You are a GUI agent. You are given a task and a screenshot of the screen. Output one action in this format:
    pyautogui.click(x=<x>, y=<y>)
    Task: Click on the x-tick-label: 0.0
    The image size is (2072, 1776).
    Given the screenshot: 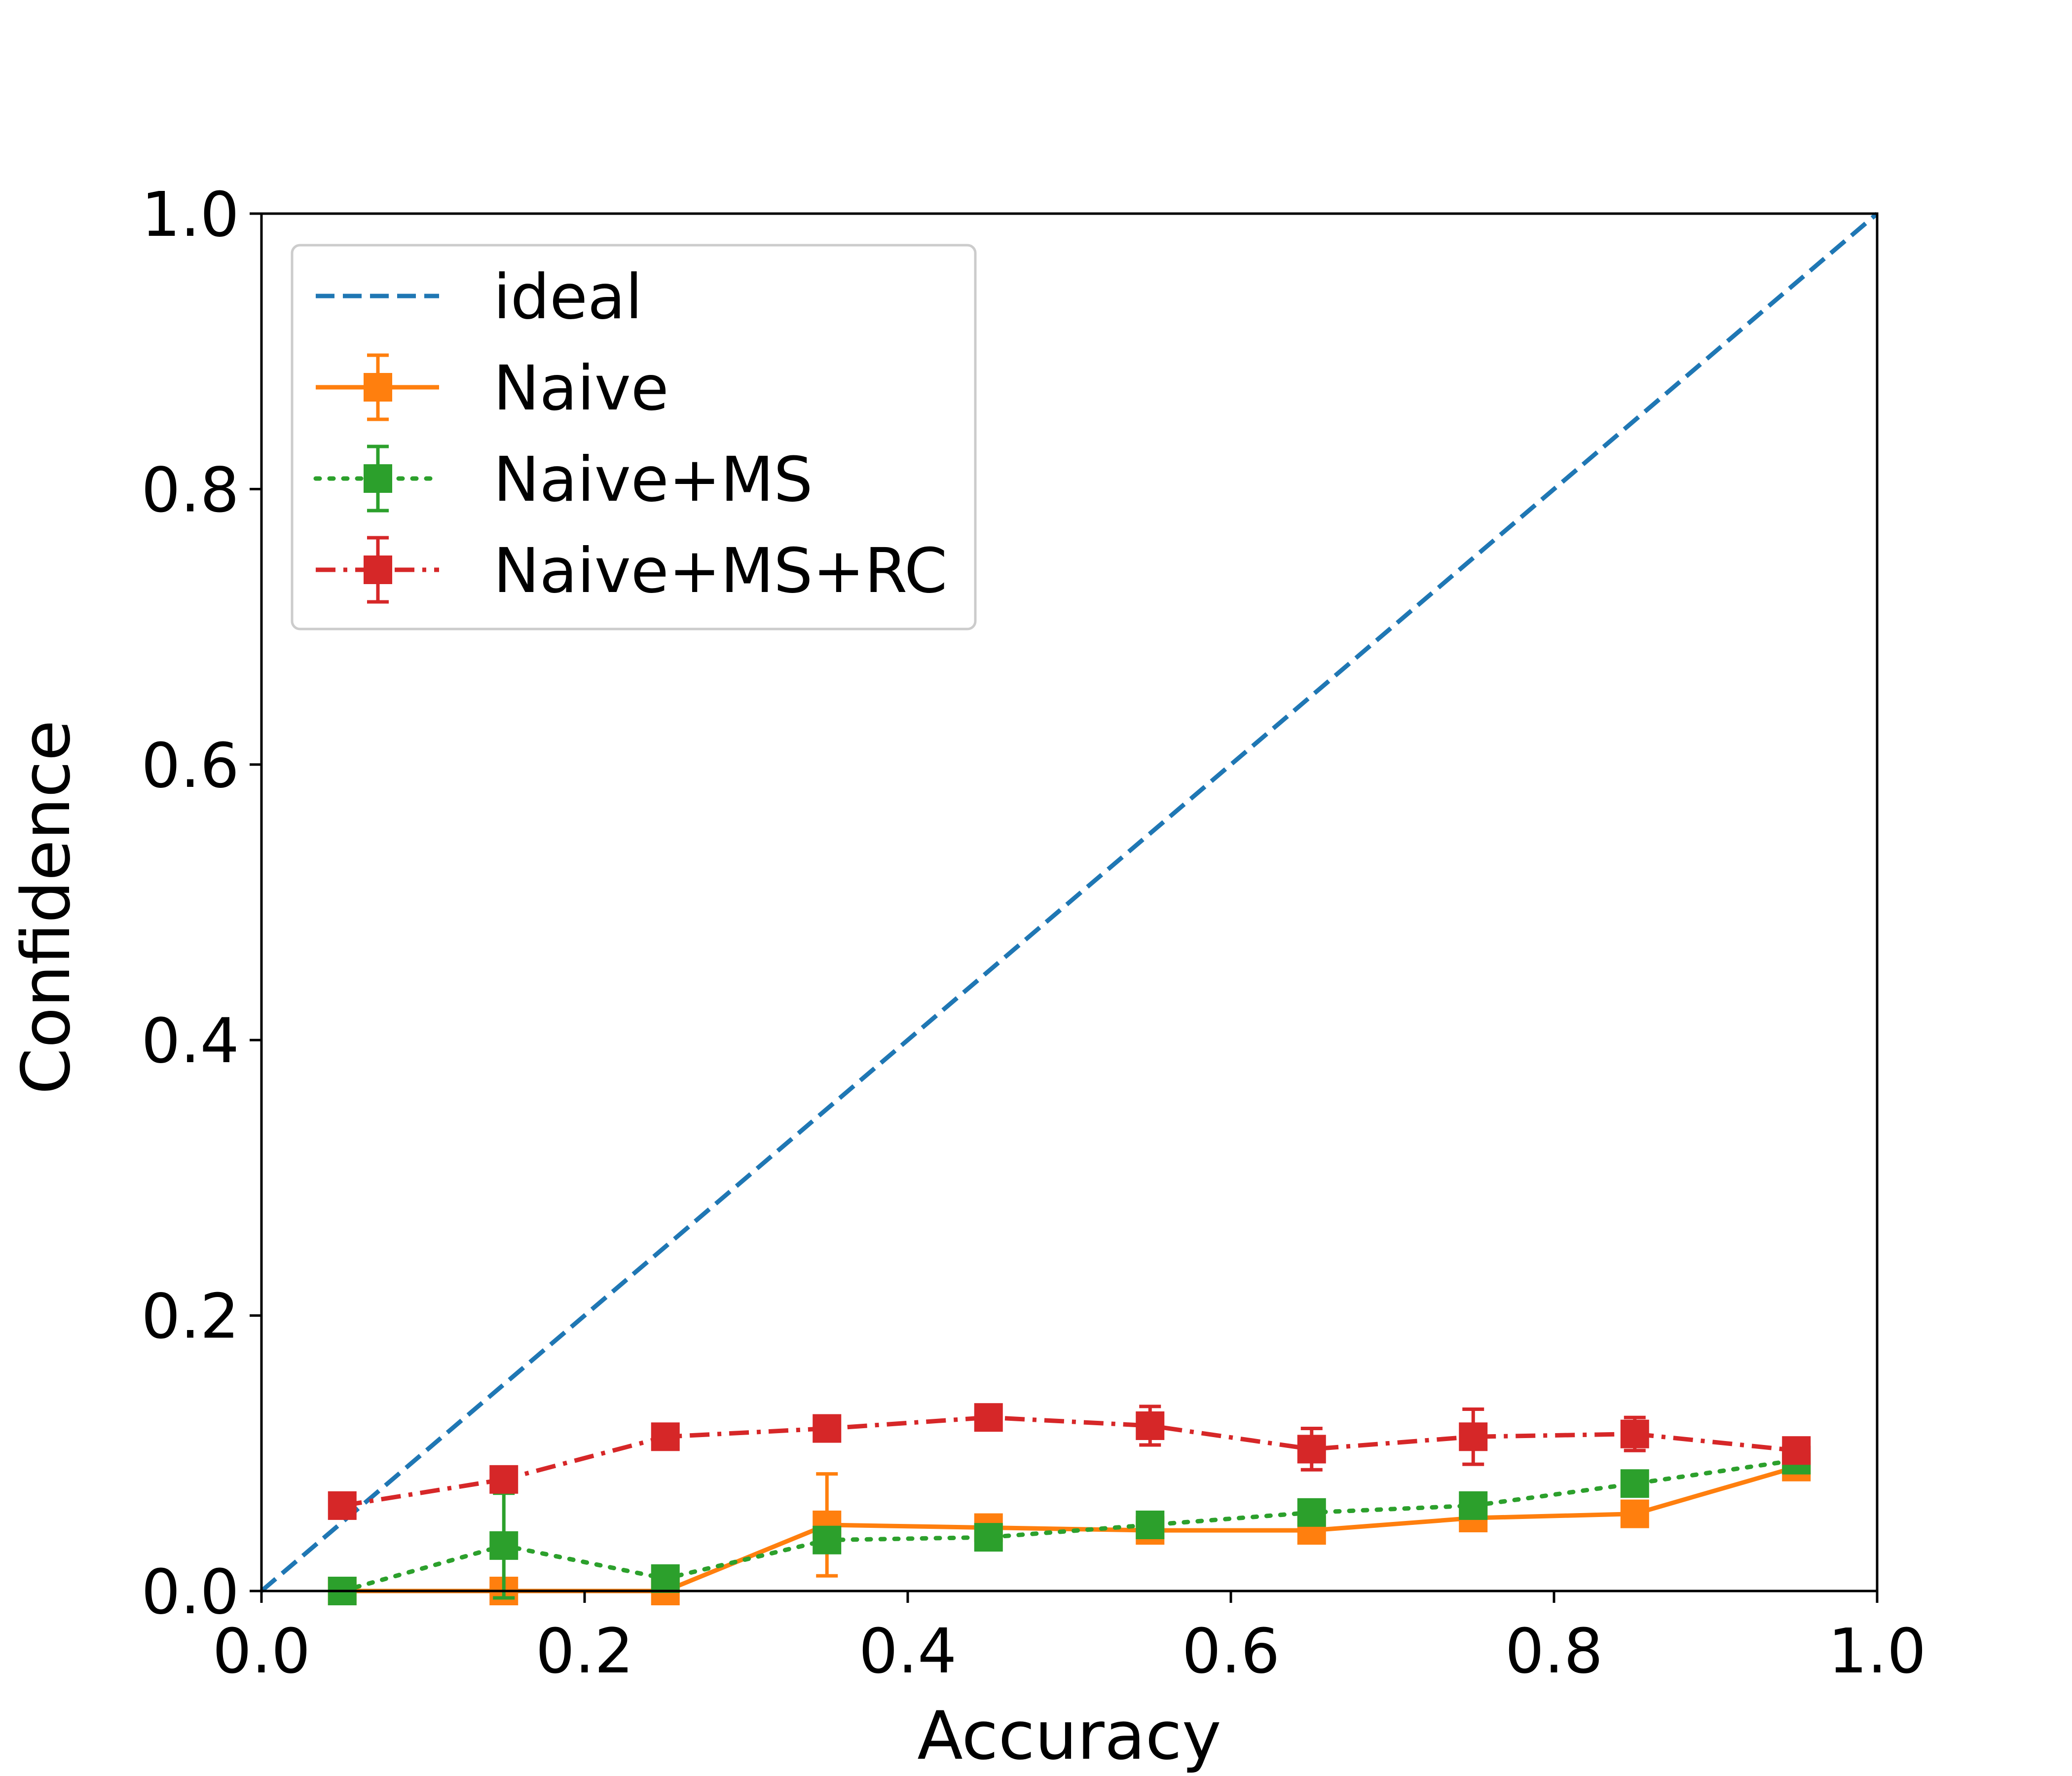 What is the action you would take?
    pyautogui.click(x=262, y=1652)
    